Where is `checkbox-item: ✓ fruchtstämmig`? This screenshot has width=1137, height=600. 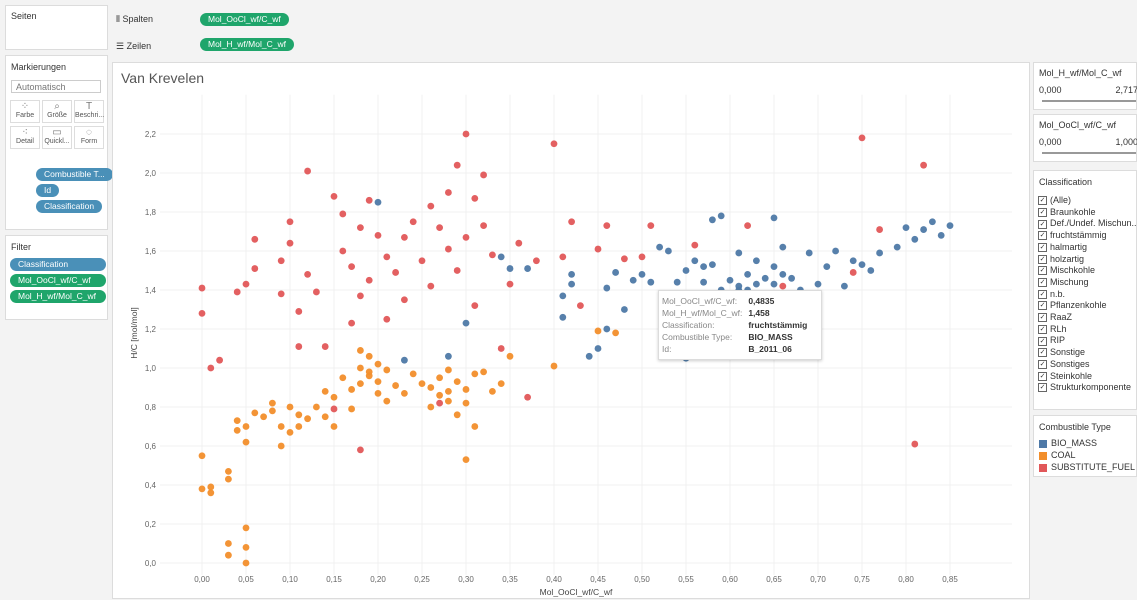 checkbox-item: ✓ fruchtstämmig is located at coordinates (1072, 235).